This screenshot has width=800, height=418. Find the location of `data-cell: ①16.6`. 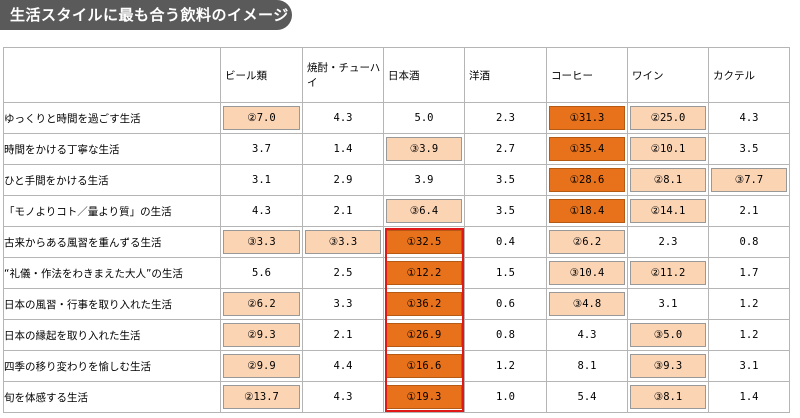

data-cell: ①16.6 is located at coordinates (424, 366).